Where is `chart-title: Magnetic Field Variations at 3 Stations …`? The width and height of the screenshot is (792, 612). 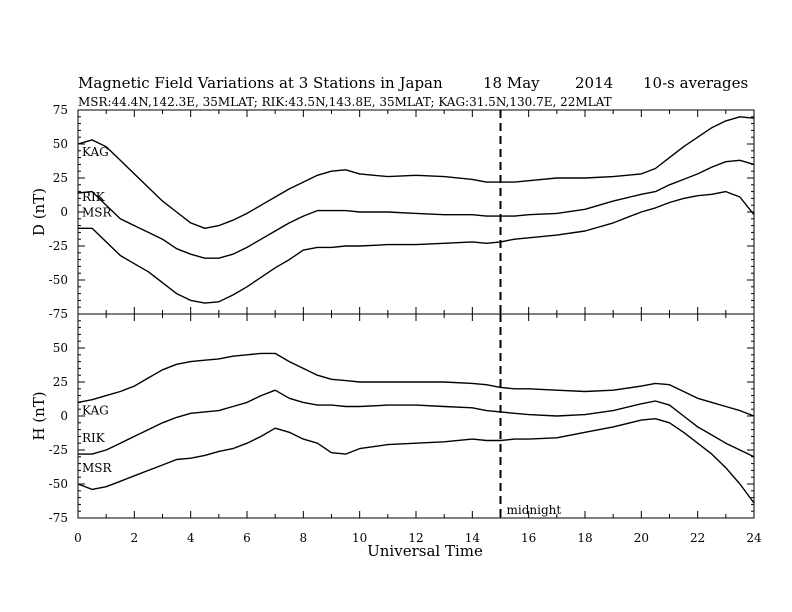 chart-title: Magnetic Field Variations at 3 Stations … is located at coordinates (260, 83).